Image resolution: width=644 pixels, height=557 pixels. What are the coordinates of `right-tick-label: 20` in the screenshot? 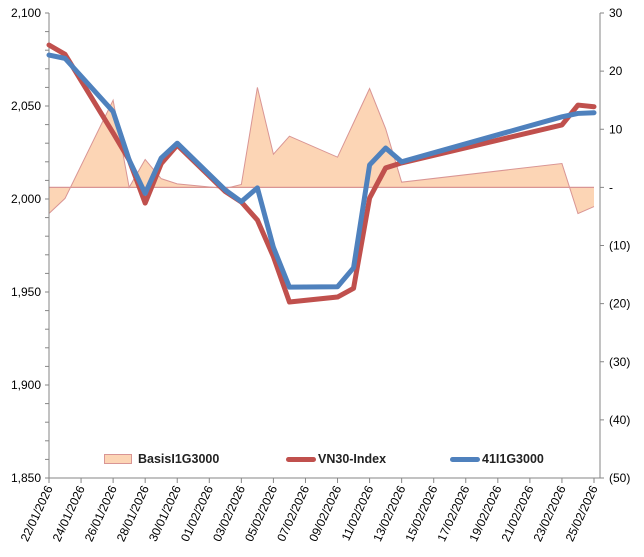 It's located at (616, 71).